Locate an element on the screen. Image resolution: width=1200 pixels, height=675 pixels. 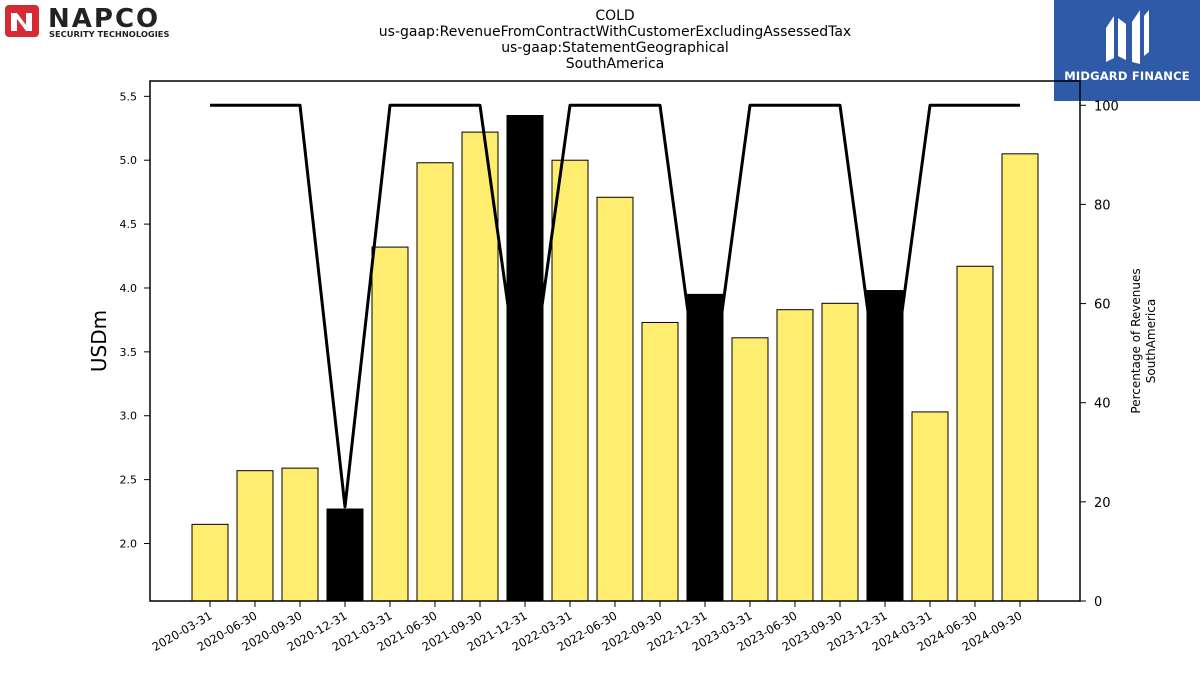
midgard-finance-logo: MIDGARD FINANCE is located at coordinates (1127, 50).